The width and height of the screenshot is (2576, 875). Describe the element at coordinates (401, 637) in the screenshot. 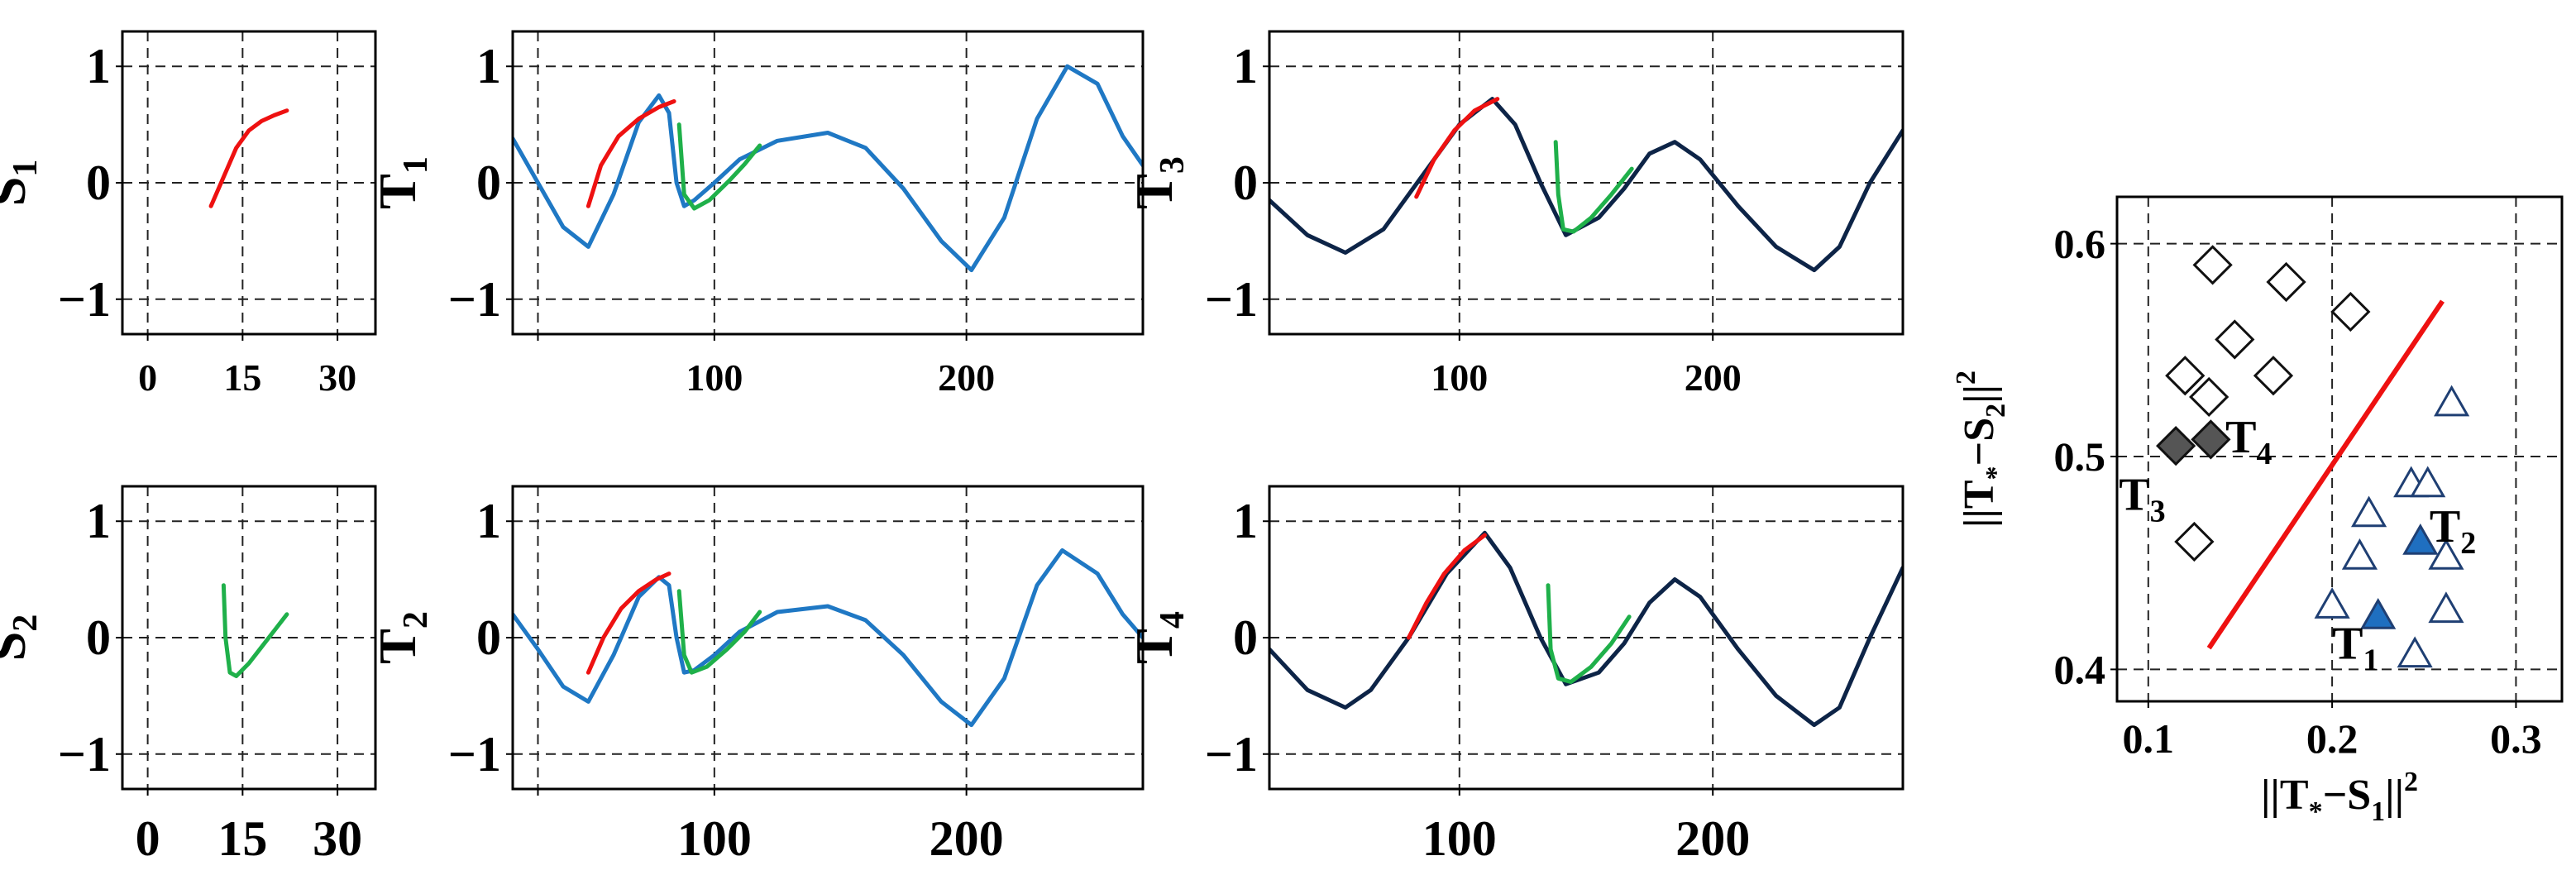

I see `y-axis-label: T2` at that location.